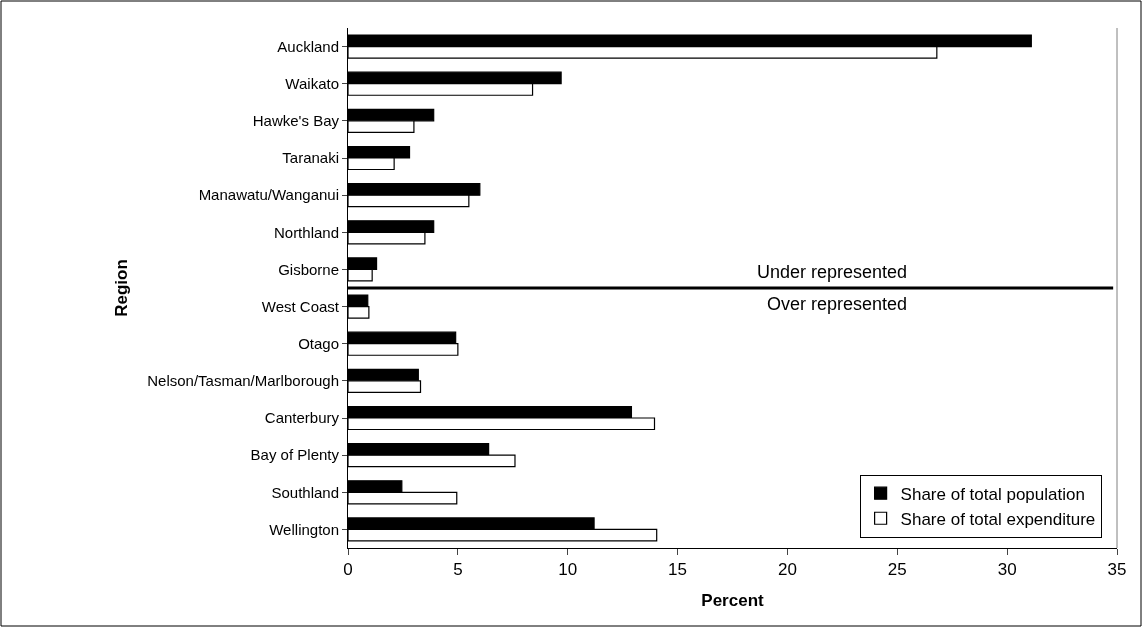 The image size is (1142, 627). What do you see at coordinates (998, 519) in the screenshot?
I see `legend-label: Share of total expenditure` at bounding box center [998, 519].